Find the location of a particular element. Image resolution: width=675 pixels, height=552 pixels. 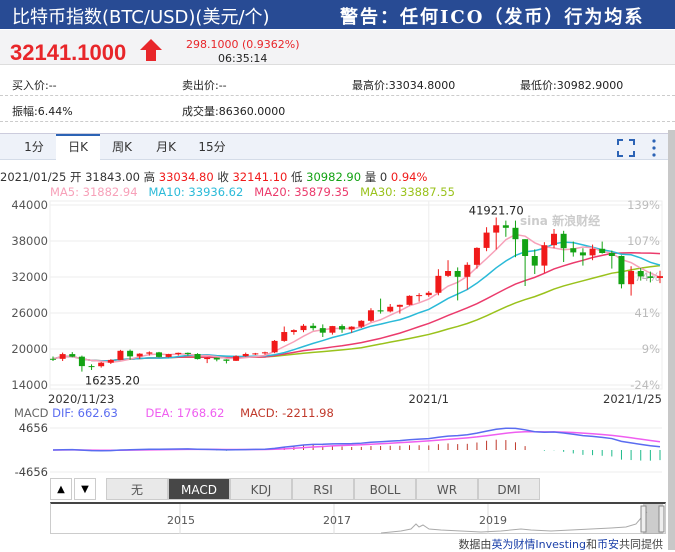

binance-link: 币安 is located at coordinates (608, 544).